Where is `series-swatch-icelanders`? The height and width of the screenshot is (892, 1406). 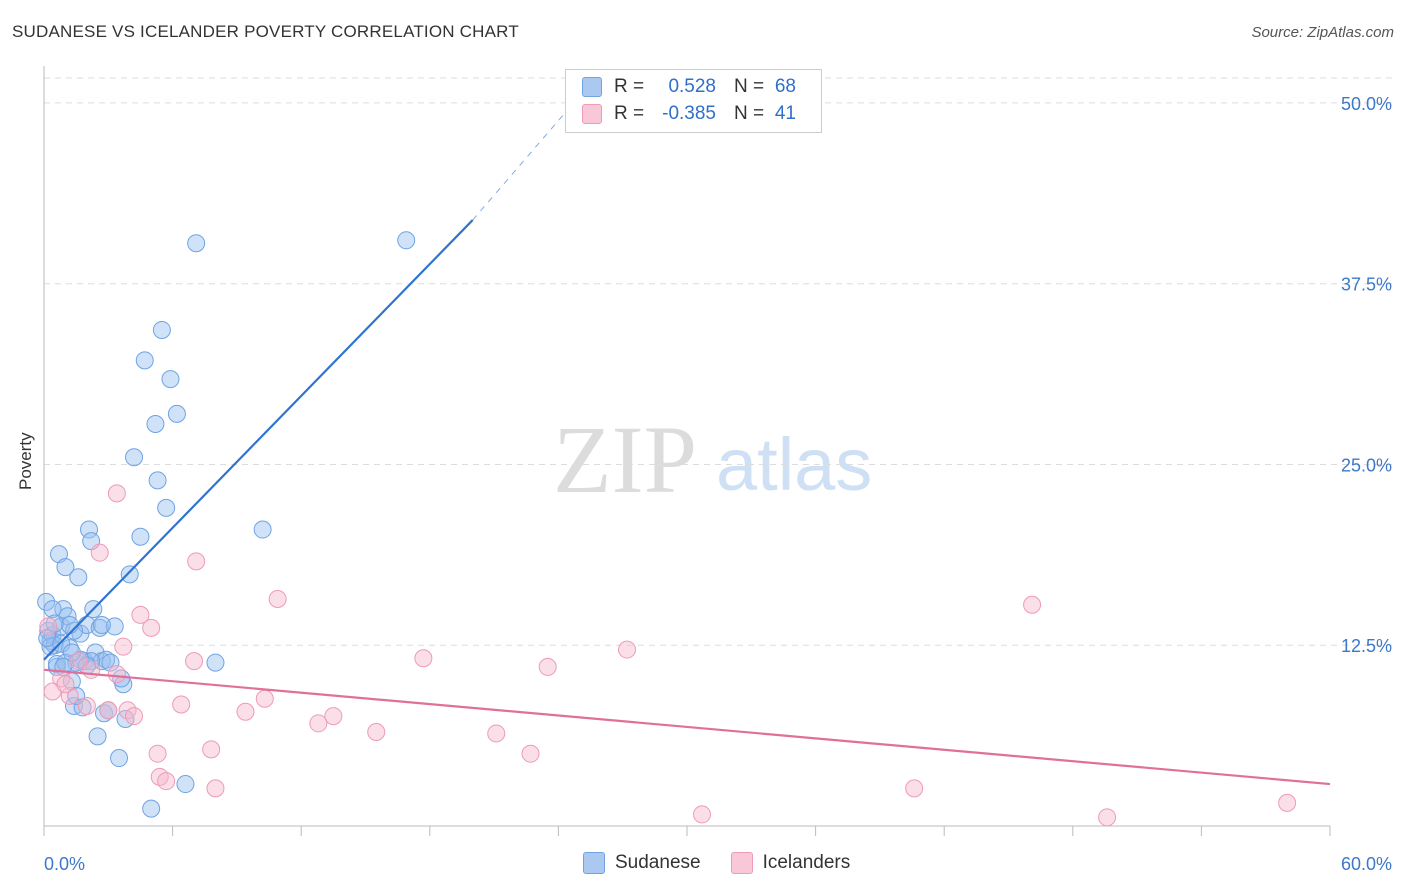 series-swatch-icelanders is located at coordinates (741, 863).